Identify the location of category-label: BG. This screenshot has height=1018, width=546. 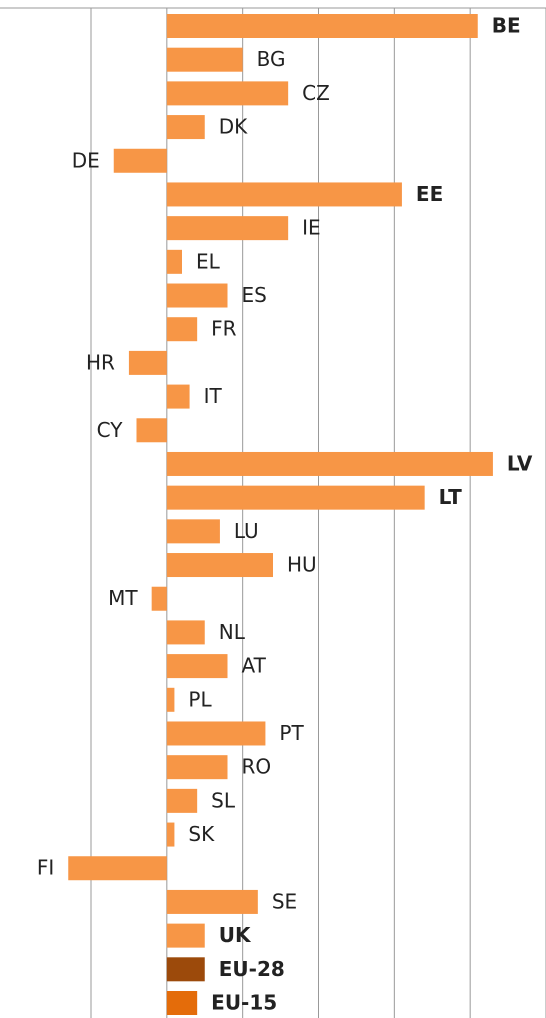
(271, 59).